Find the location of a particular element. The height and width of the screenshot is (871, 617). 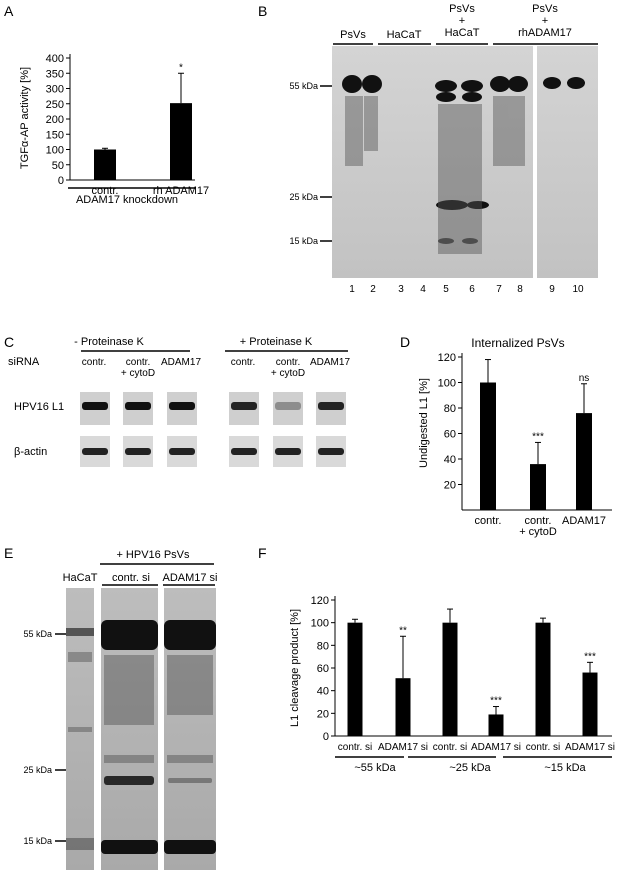

y-tick-label: 20 is located at coordinates (450, 486).